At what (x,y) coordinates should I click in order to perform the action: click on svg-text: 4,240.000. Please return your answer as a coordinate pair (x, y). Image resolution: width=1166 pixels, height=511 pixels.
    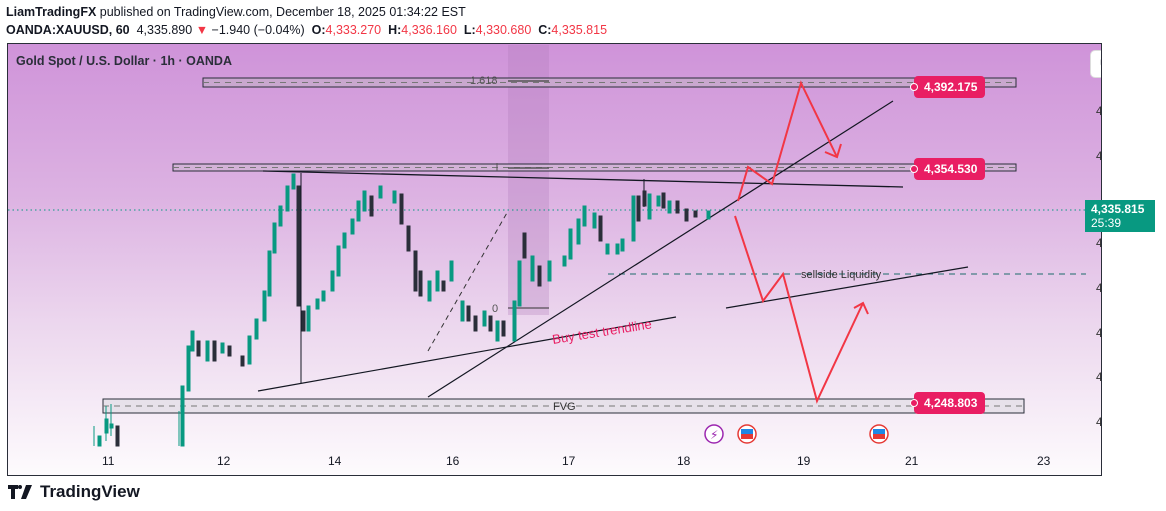
    Looking at the image, I should click on (1098, 423).